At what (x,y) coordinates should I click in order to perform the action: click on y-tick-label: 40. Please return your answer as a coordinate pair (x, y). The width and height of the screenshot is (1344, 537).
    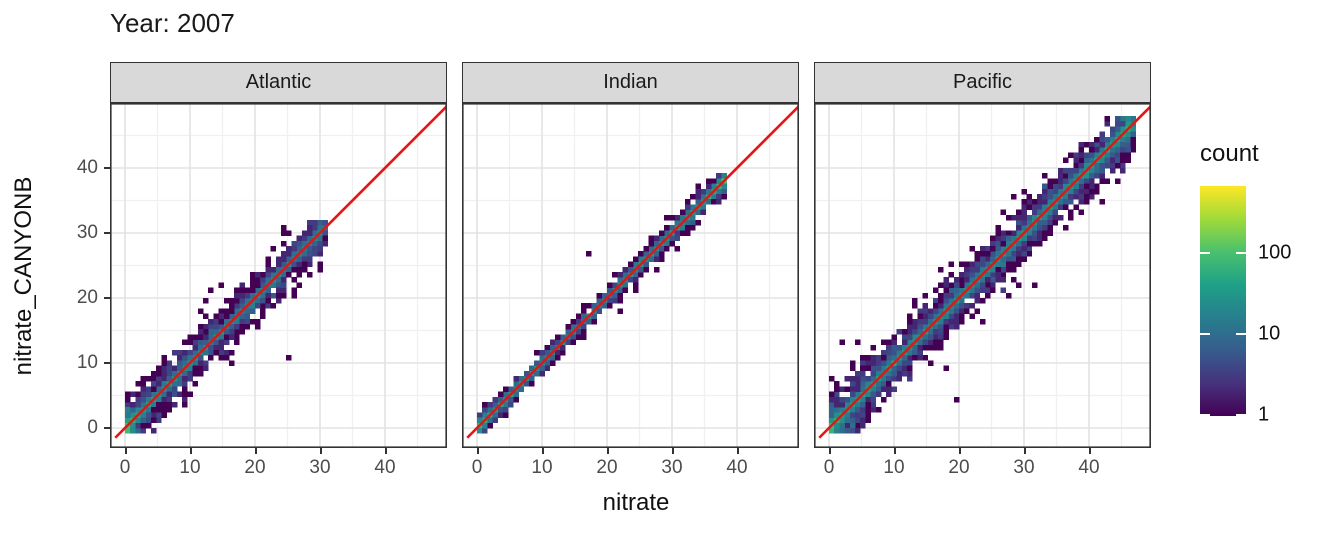
    Looking at the image, I should click on (87, 167).